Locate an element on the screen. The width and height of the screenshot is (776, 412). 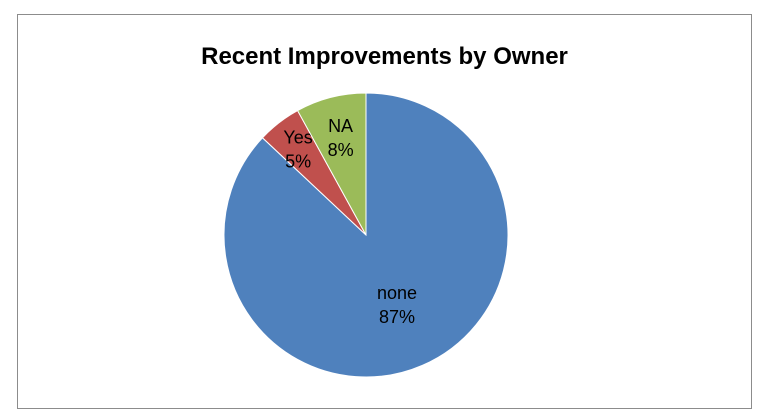
pie-slice-na is located at coordinates (331, 164).